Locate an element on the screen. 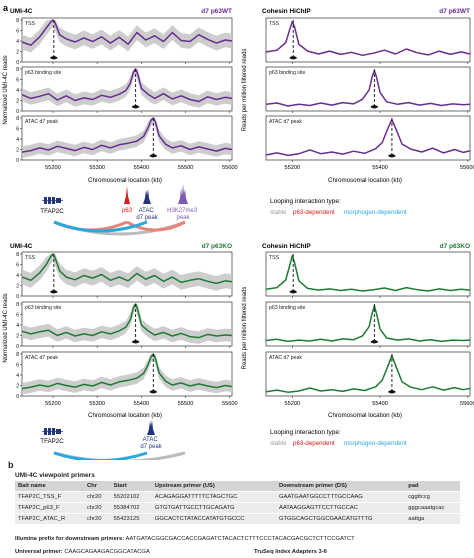 Image resolution: width=474 pixels, height=558 pixels. wt-umi4c-xtick-label: 55200 is located at coordinates (53, 168).